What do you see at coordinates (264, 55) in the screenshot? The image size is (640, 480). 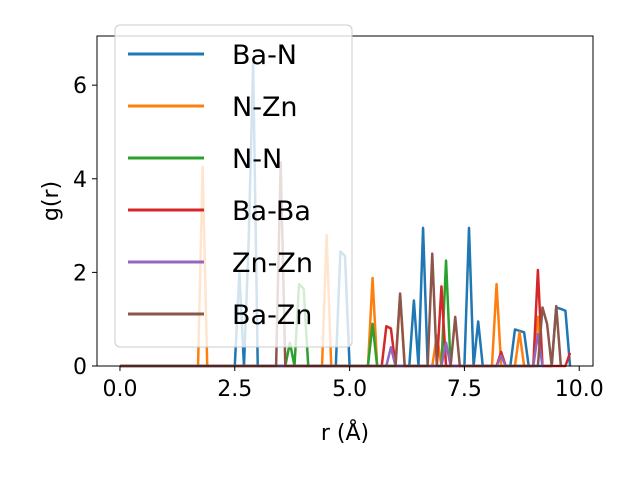 I see `legend-label-ba-n: Ba-N` at bounding box center [264, 55].